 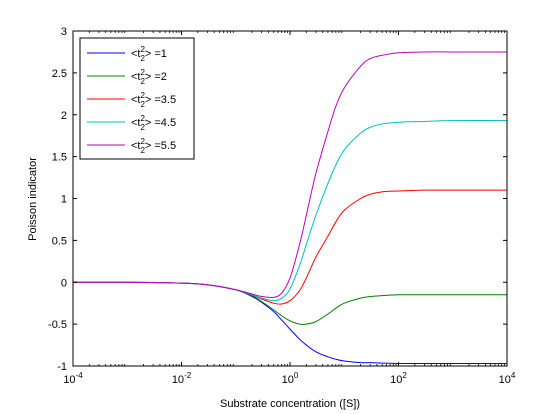 What do you see at coordinates (59, 241) in the screenshot?
I see `y-tick-label-3: 0.5` at bounding box center [59, 241].